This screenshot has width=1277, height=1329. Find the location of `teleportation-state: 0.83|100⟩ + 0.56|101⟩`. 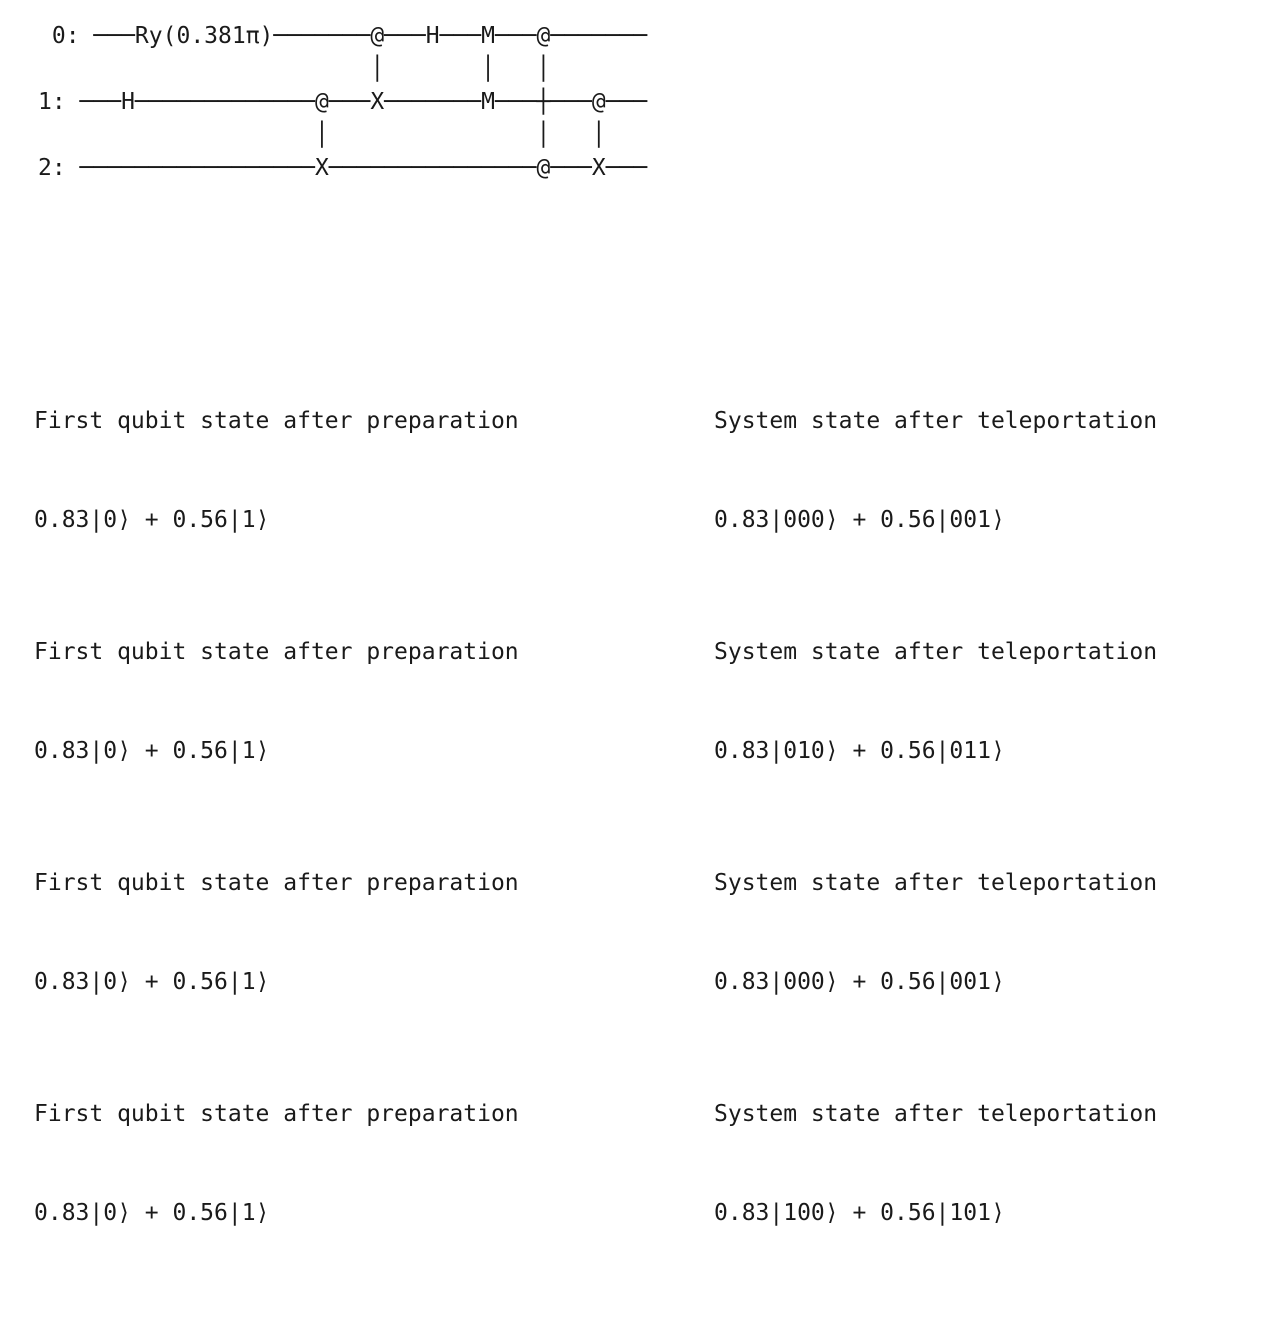

teleportation-state: 0.83|100⟩ + 0.56|101⟩ is located at coordinates (859, 1213).